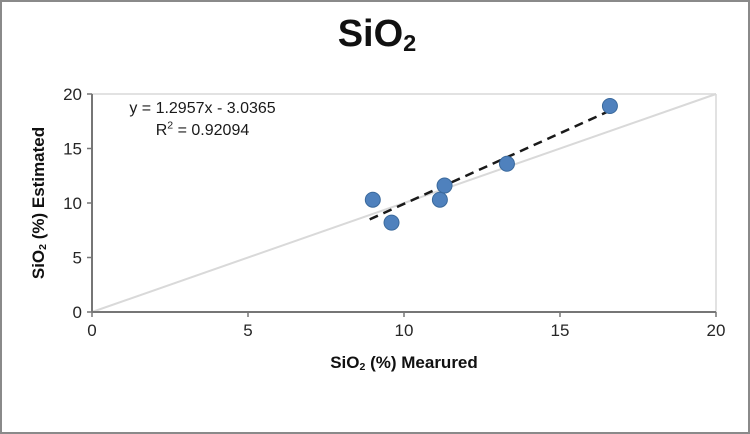  I want to click on chart-title: SiO2, so click(375, 35).